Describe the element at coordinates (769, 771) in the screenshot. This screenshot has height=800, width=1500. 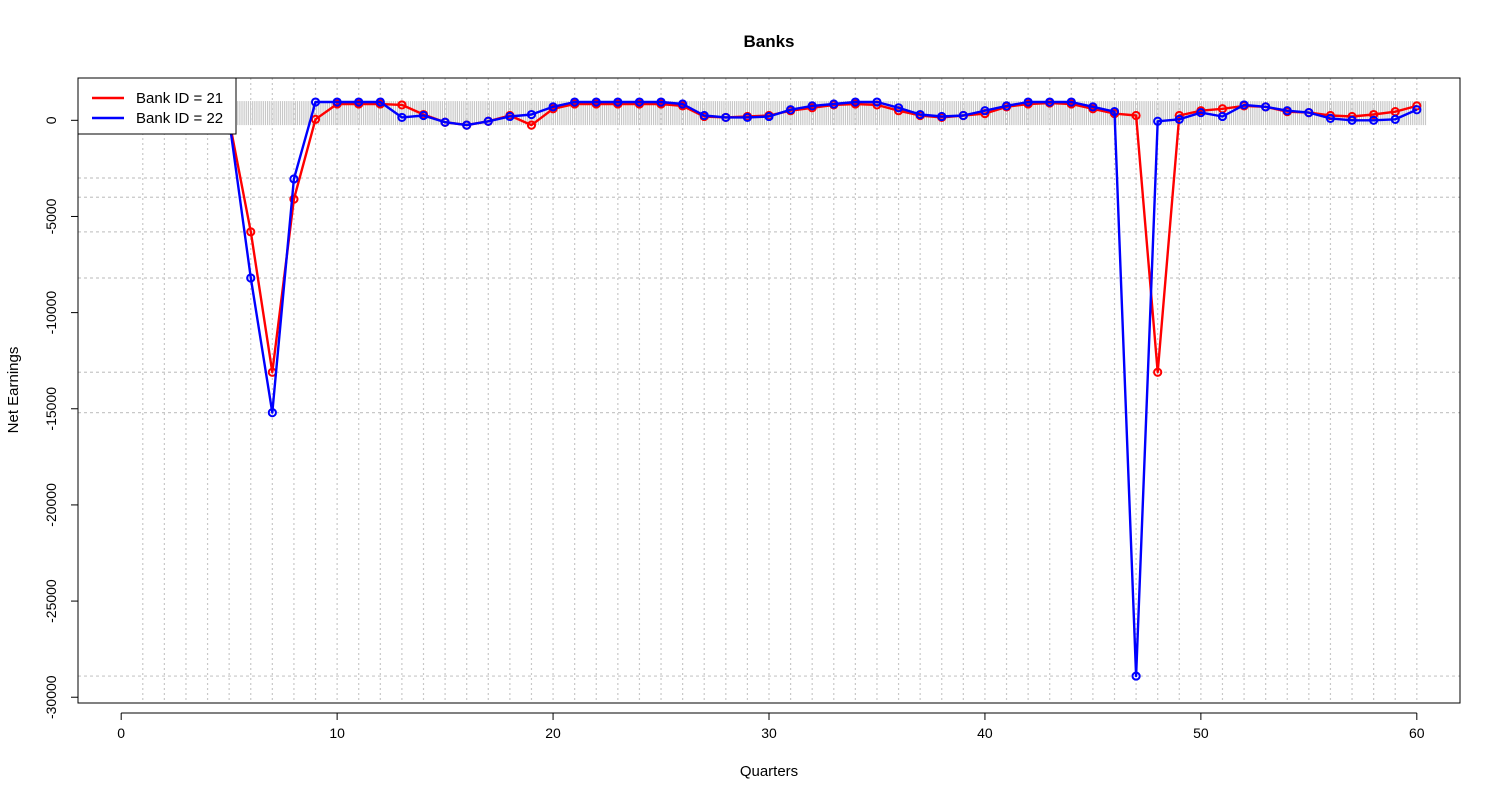
I see `x-axis-label: Quarters` at that location.